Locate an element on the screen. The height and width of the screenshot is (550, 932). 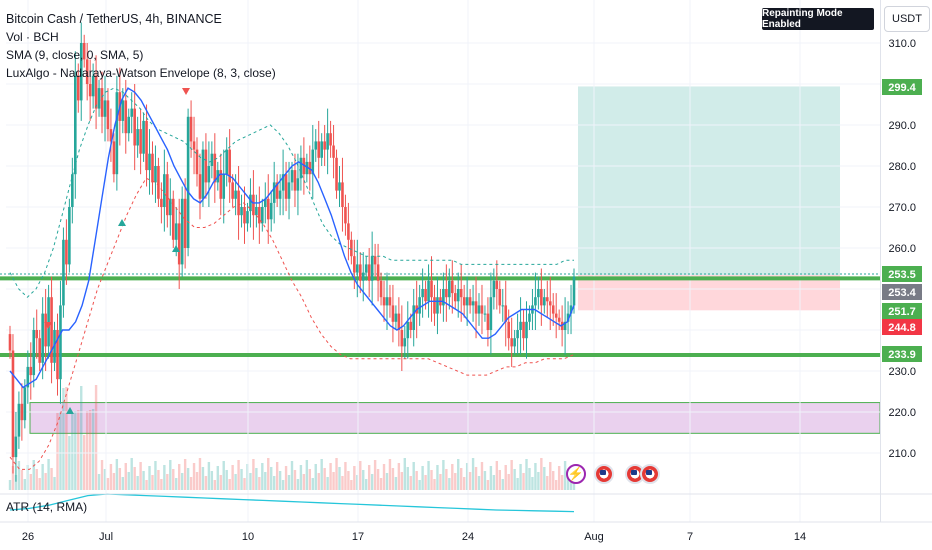
volume-legend: Vol · BCH is located at coordinates (32, 37).